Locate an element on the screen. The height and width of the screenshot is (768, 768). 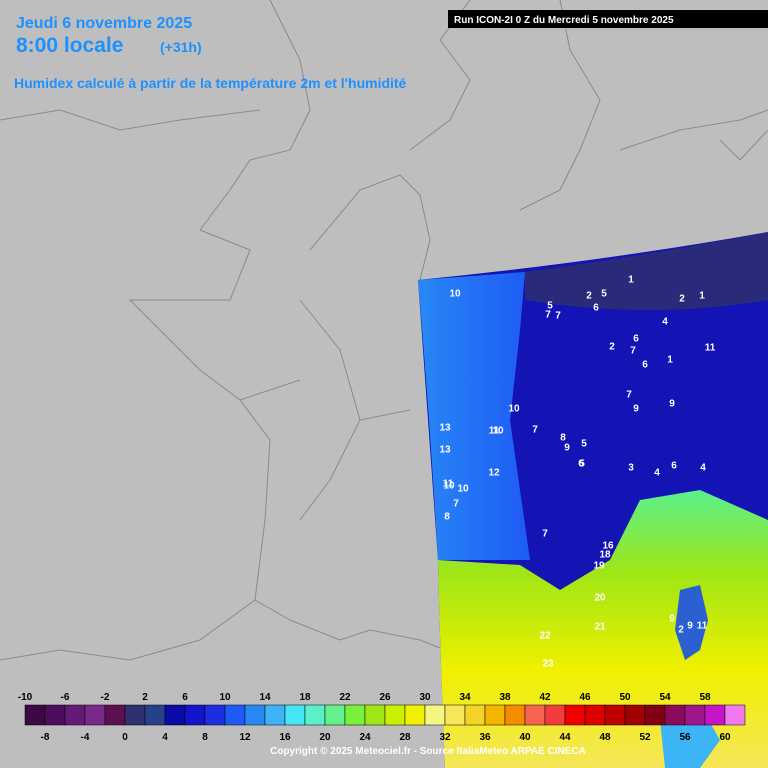
legend-tick-label: 60 is located at coordinates (725, 737).